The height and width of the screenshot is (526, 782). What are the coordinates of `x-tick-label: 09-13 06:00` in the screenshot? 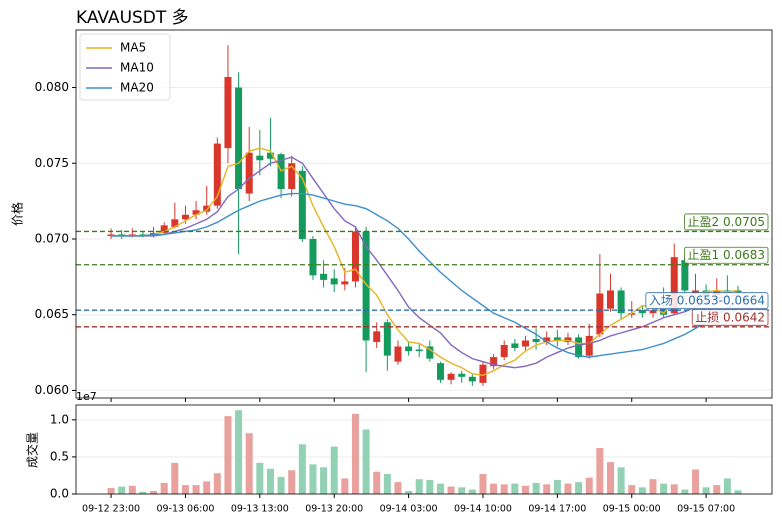 It's located at (185, 509).